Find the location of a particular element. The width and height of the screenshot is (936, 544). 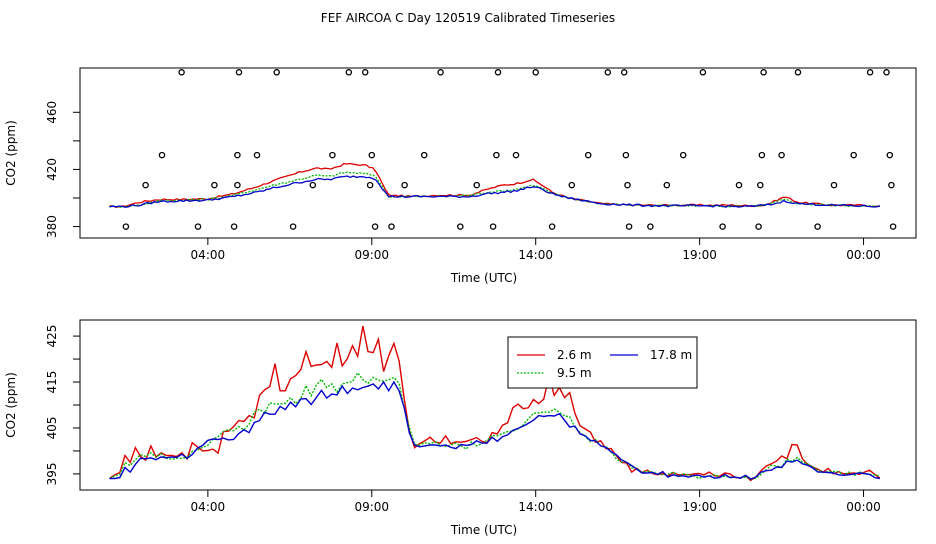

top-x-tick-label: 04:00 is located at coordinates (208, 255).